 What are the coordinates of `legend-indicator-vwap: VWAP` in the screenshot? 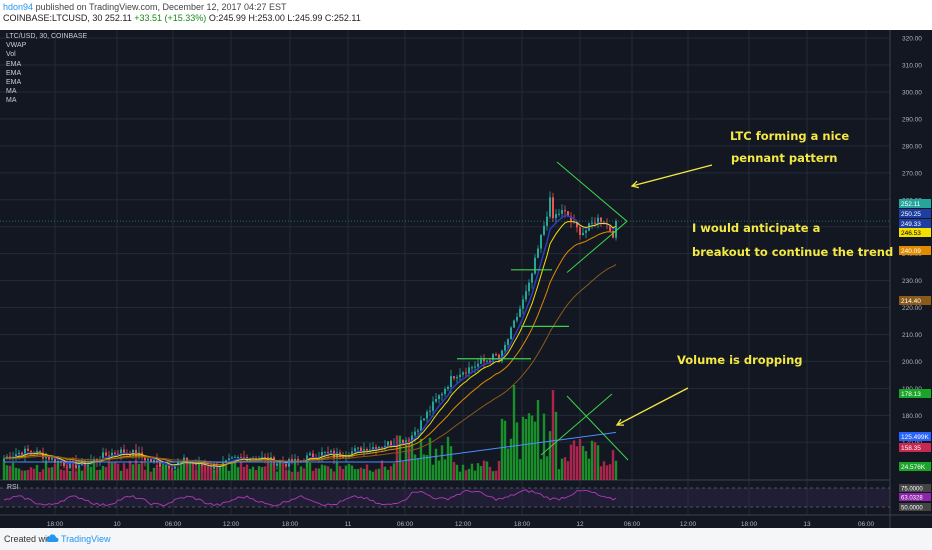 It's located at (16, 46).